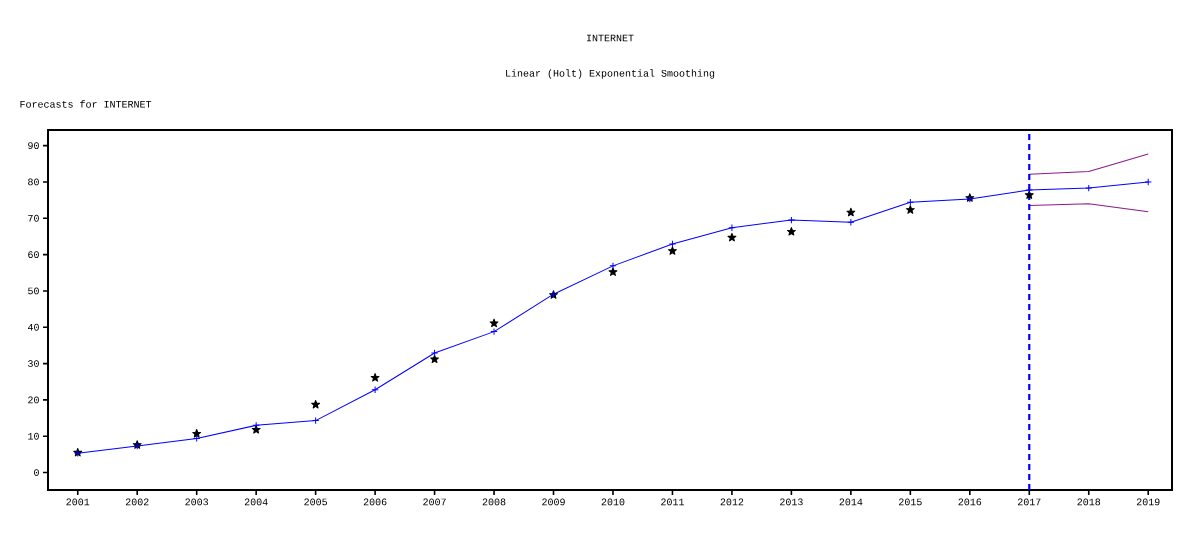  I want to click on x-tick-label: 2005, so click(315, 502).